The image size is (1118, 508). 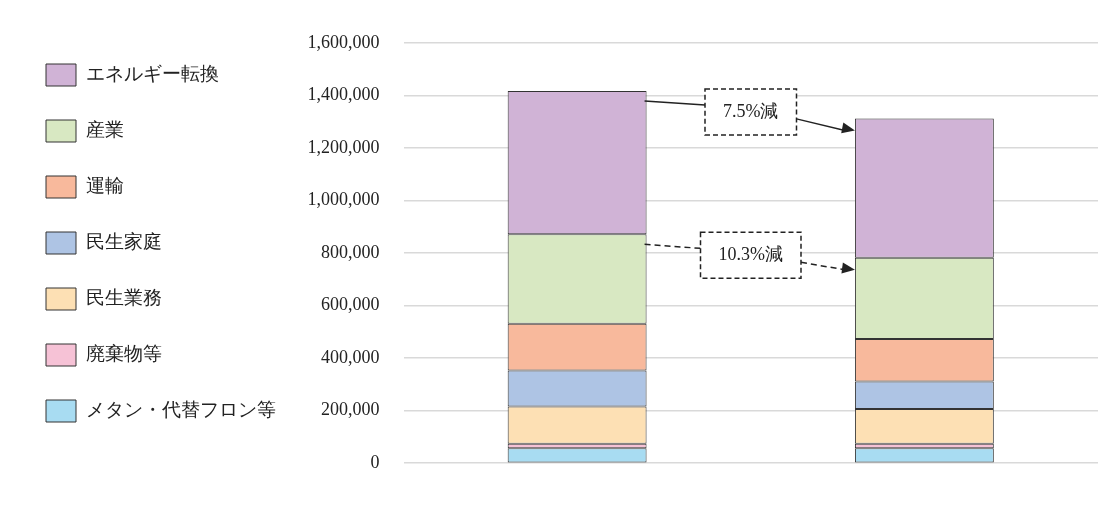 I want to click on annotation: 7.5%減, so click(x=751, y=110).